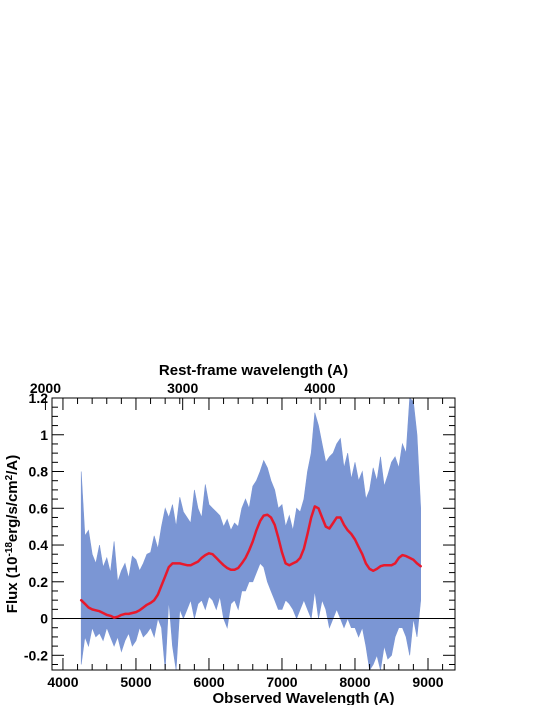 The width and height of the screenshot is (545, 705). Describe the element at coordinates (12, 465) in the screenshot. I see `y-title-suffix: /A)` at that location.